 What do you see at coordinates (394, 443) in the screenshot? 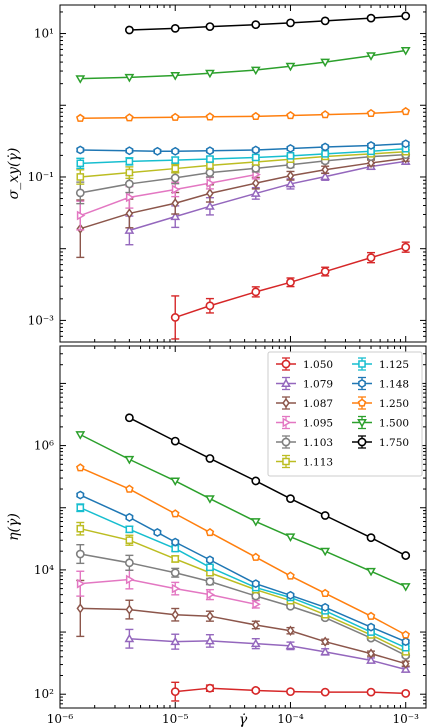
I see `legend-label: 1.750` at bounding box center [394, 443].